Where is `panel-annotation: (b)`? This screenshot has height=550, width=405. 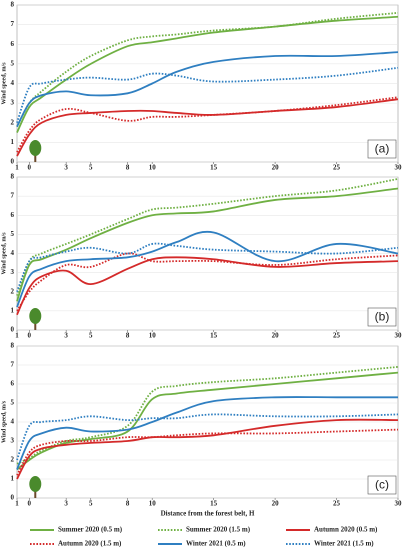 panel-annotation: (b) is located at coordinates (382, 317).